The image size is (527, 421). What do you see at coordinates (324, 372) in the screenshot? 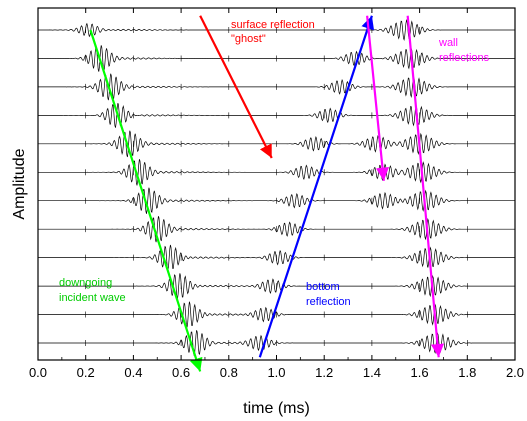
I see `x-tick-label: 1.2` at bounding box center [324, 372].